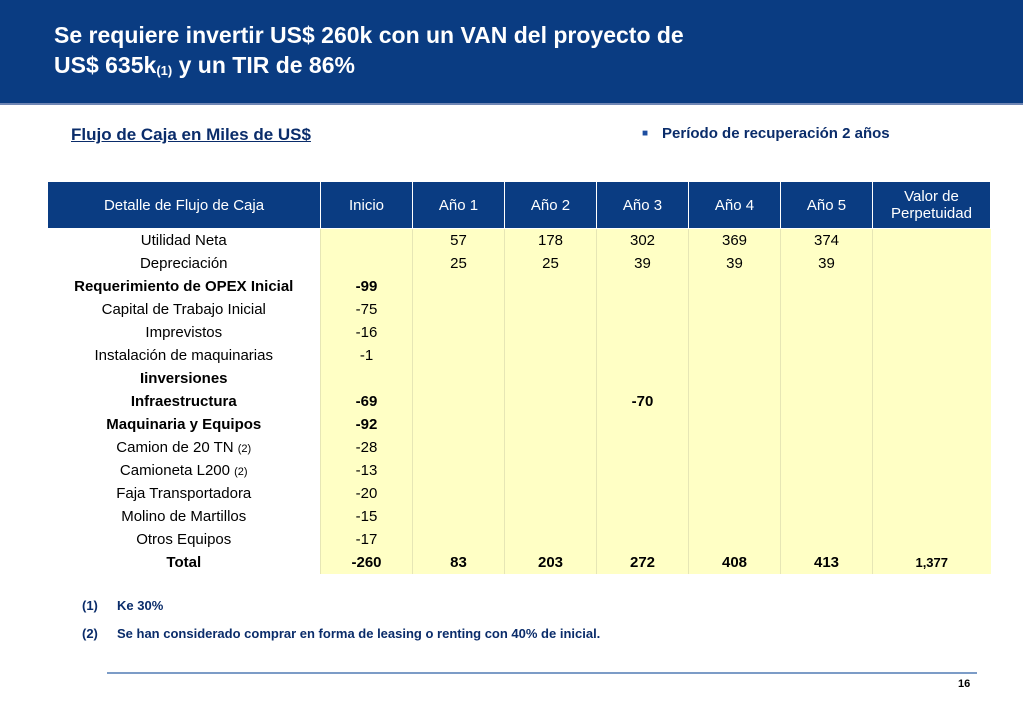 The height and width of the screenshot is (708, 1023). I want to click on table-row: Instalación de maquinarias -1, so click(519, 355).